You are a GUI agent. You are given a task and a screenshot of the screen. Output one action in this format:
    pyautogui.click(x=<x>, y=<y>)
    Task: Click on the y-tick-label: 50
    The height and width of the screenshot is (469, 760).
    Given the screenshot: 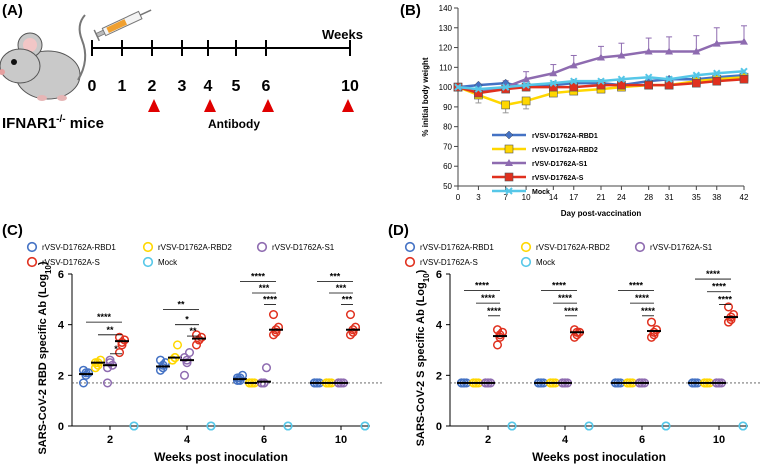 What is the action you would take?
    pyautogui.click(x=447, y=186)
    